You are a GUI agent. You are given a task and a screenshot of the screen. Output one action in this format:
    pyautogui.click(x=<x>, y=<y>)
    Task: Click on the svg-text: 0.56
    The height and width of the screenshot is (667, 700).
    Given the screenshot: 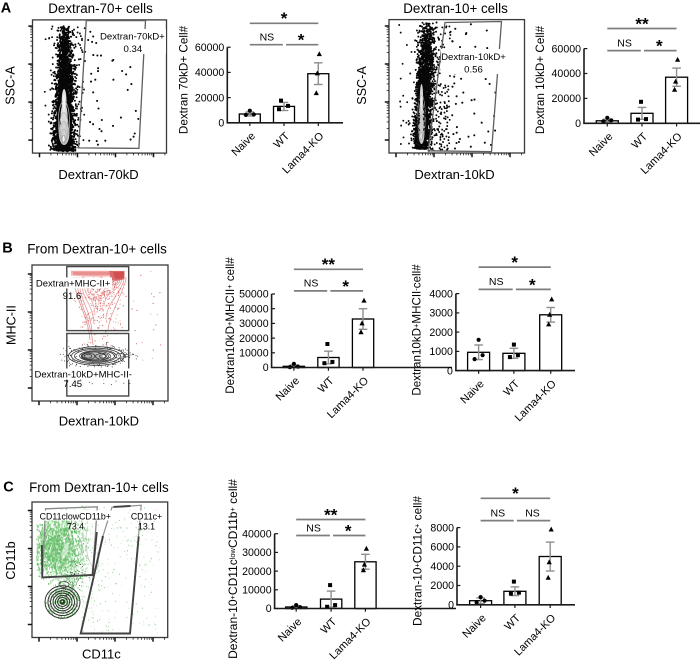 What is the action you would take?
    pyautogui.click(x=473, y=70)
    